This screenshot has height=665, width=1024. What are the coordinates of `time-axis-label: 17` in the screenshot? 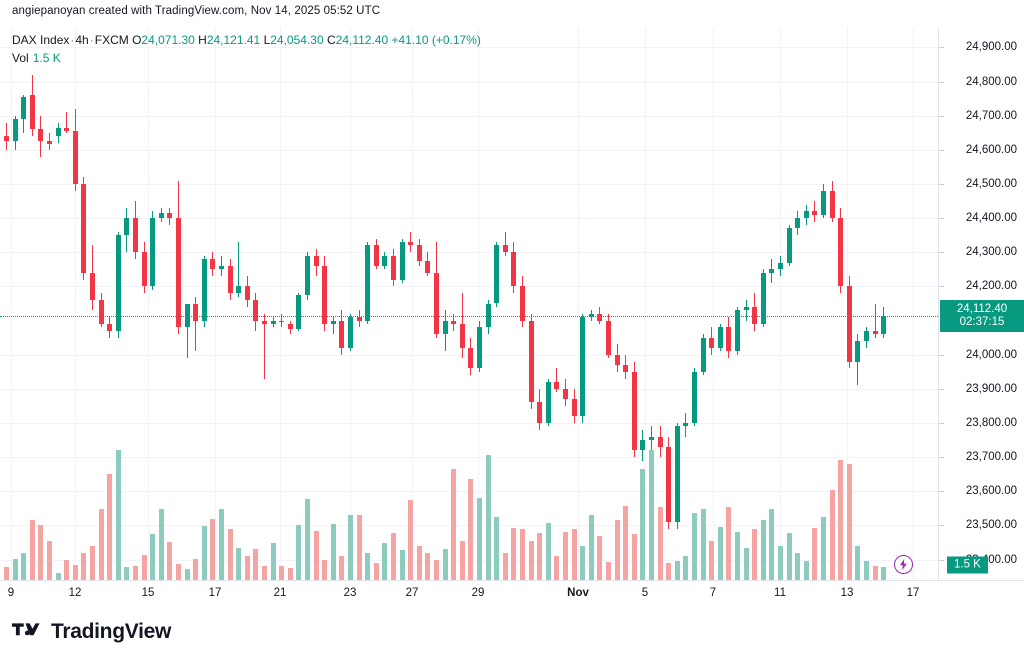 It's located at (913, 593).